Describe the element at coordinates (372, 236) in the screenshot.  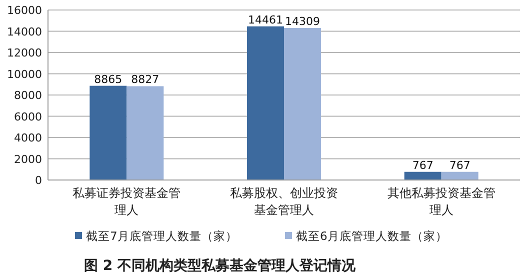
I see `legend-label: 截至6月底管理人数量（家）` at that location.